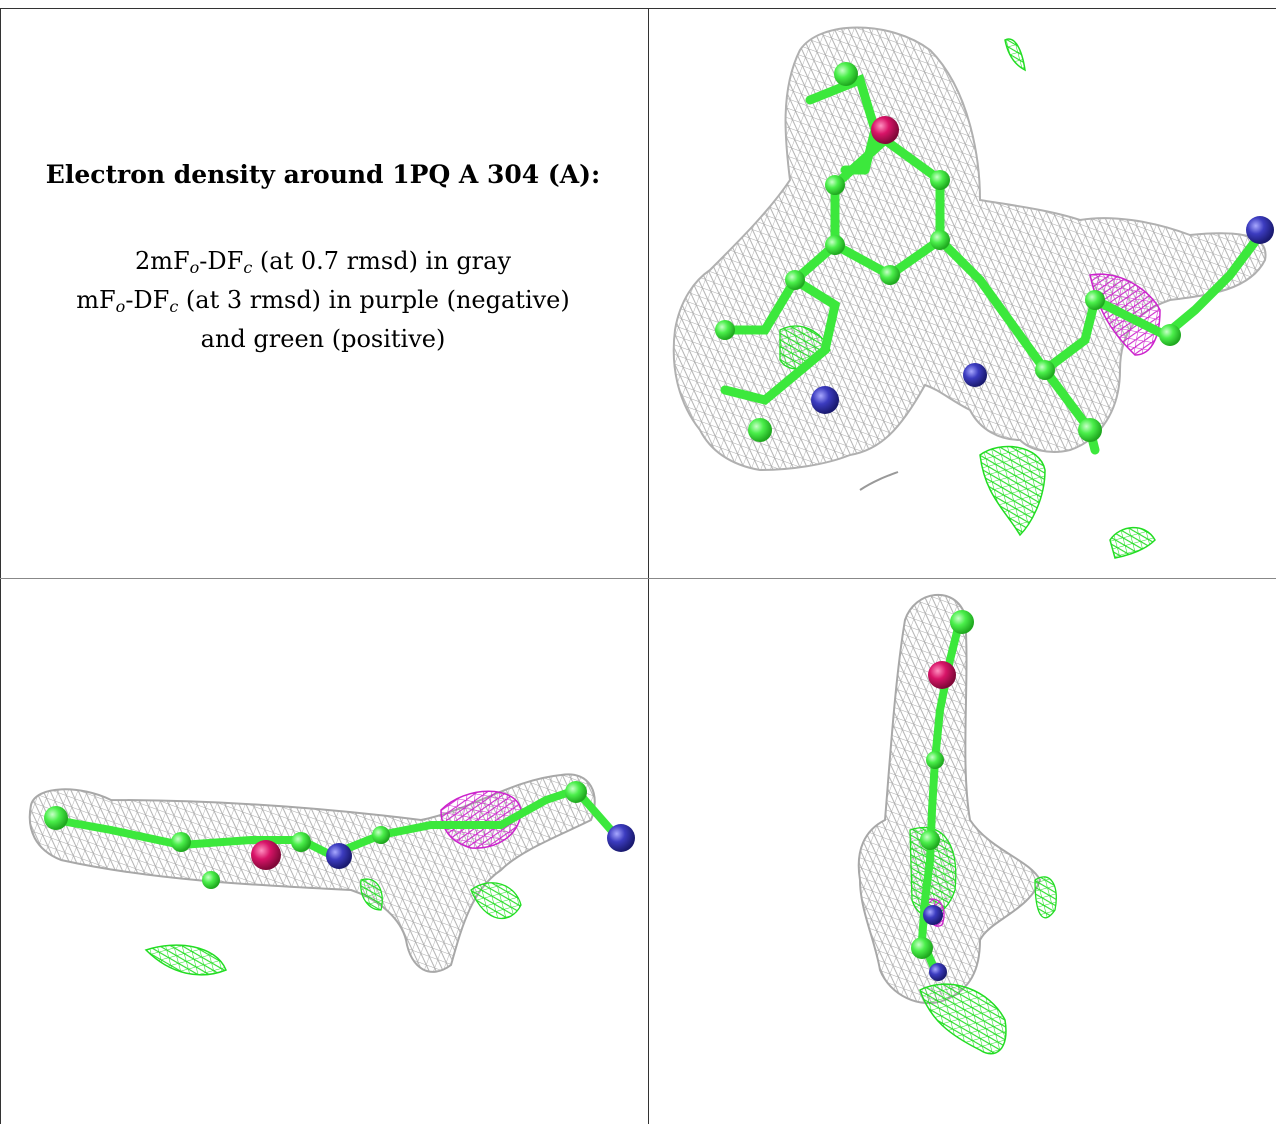 This screenshot has height=1124, width=1276. What do you see at coordinates (323, 339) in the screenshot?
I see `caption-line-green: and green (positive)` at bounding box center [323, 339].